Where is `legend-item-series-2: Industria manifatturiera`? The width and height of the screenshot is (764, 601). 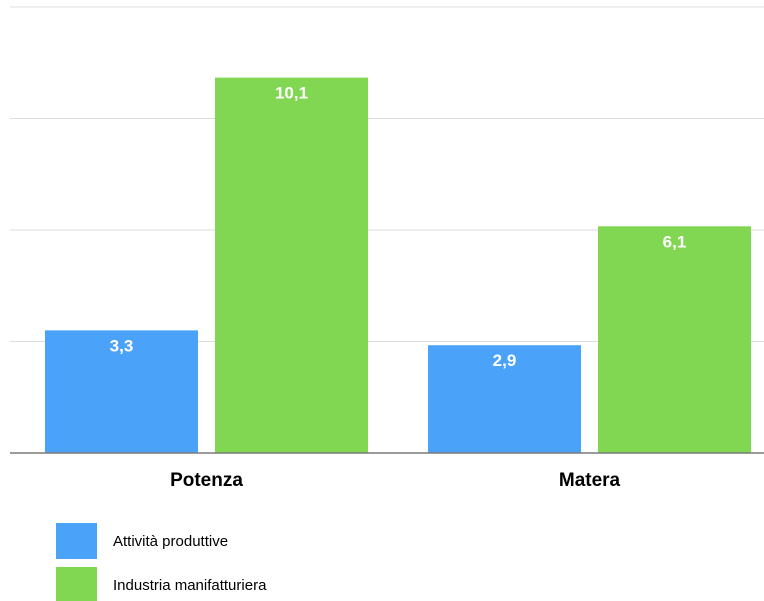 legend-item-series-2: Industria manifatturiera is located at coordinates (161, 584).